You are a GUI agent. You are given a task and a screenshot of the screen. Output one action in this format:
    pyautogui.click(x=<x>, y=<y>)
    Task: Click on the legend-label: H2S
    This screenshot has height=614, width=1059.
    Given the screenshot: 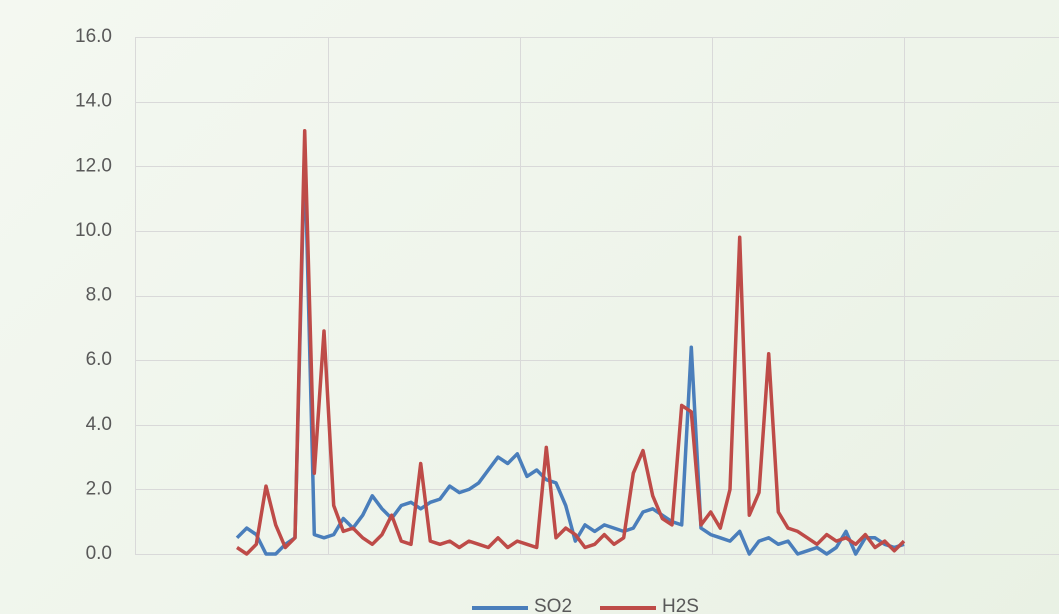 What is the action you would take?
    pyautogui.click(x=680, y=605)
    